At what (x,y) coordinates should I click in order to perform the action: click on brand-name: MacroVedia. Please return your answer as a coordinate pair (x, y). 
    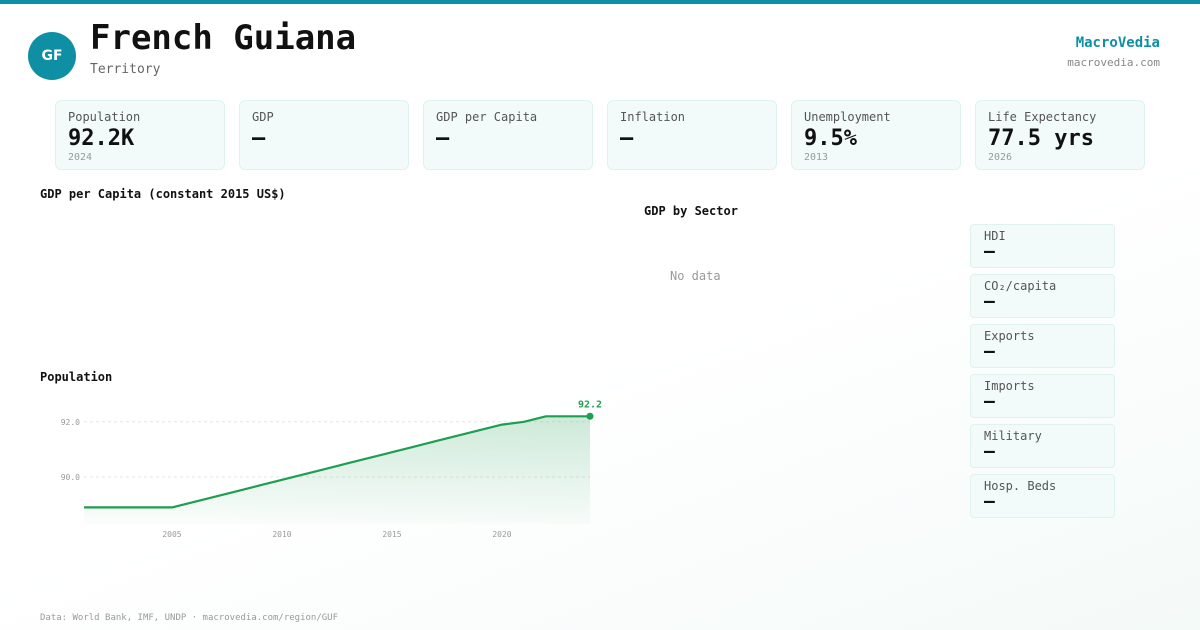
    Looking at the image, I should click on (1117, 43).